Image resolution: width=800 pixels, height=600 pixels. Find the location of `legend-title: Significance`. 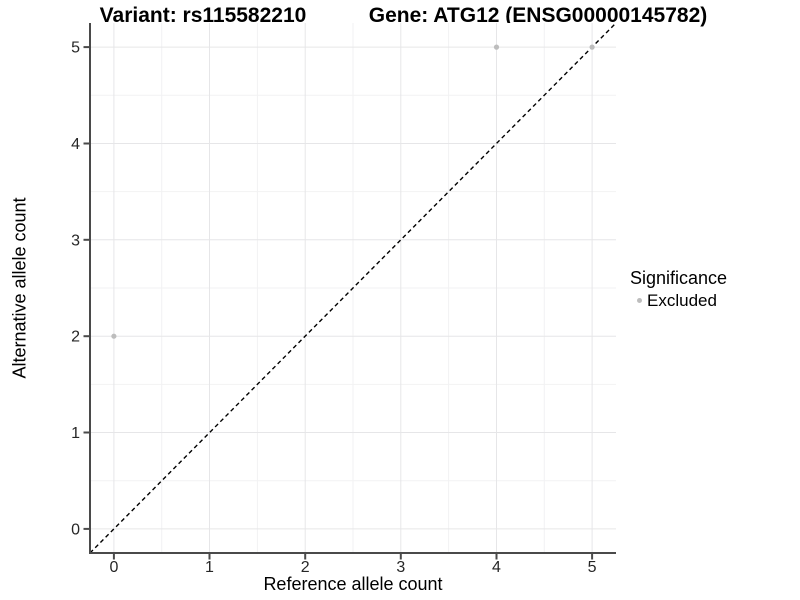

legend-title: Significance is located at coordinates (679, 278).